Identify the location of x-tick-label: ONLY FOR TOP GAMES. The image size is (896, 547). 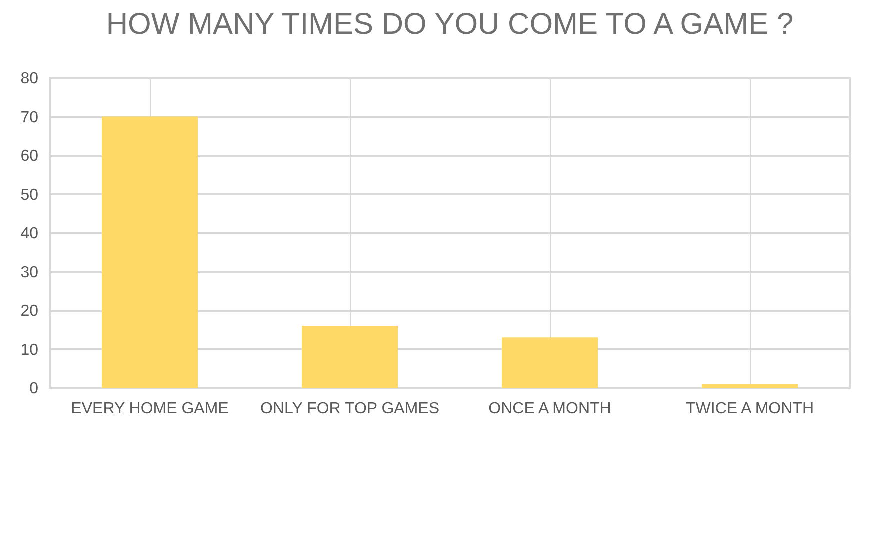
(350, 409).